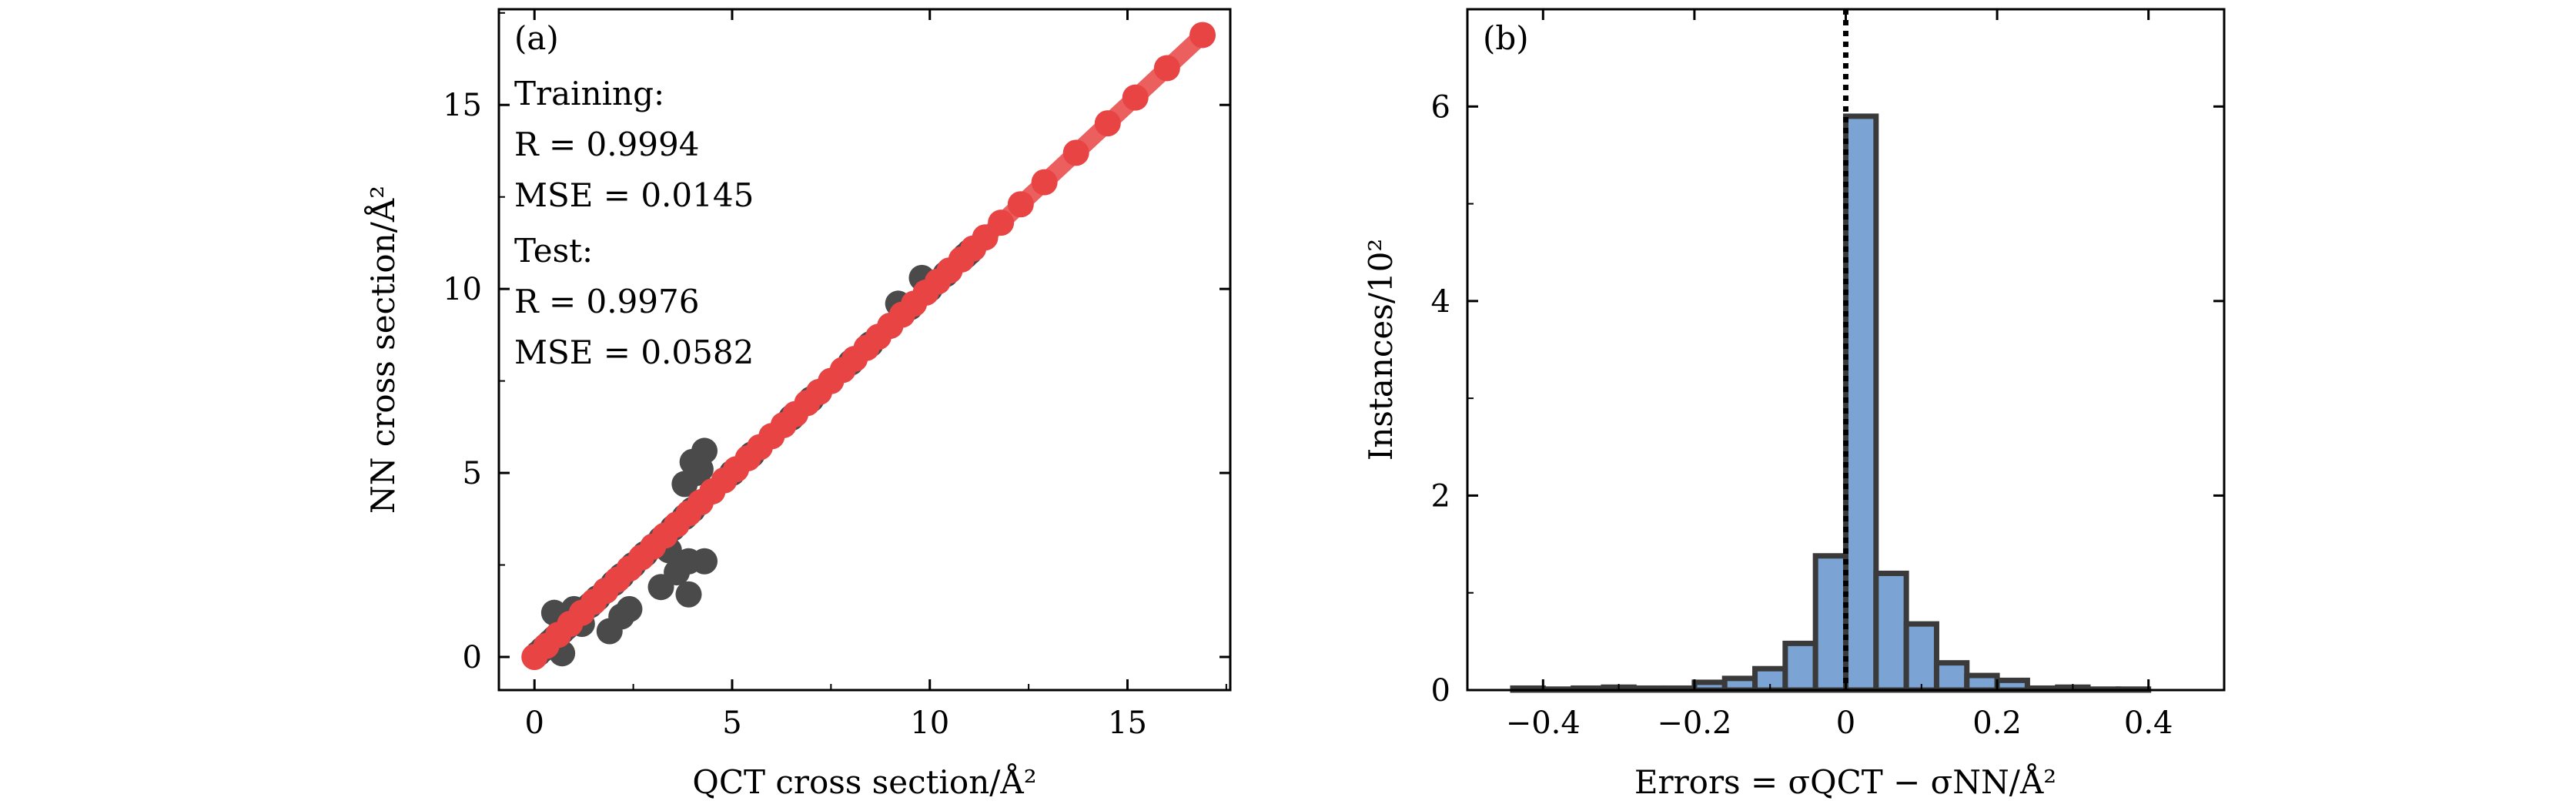 The width and height of the screenshot is (2576, 811). I want to click on y-tick-label: 4, so click(1441, 302).